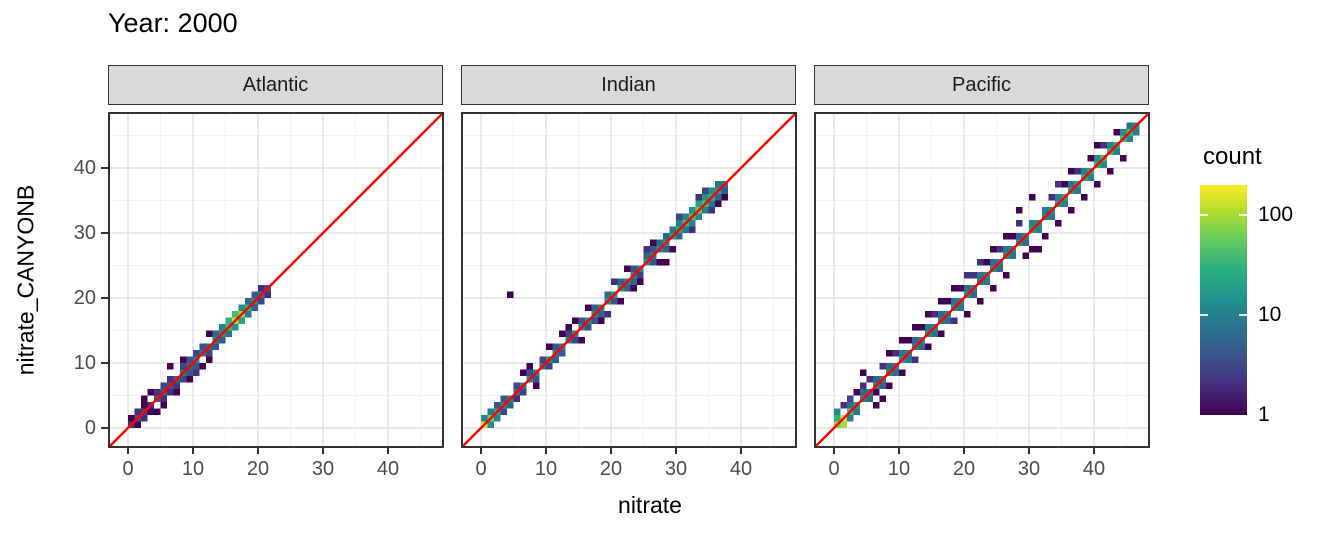 The height and width of the screenshot is (537, 1344). I want to click on facet-strip-atlantic: Atlantic, so click(275, 85).